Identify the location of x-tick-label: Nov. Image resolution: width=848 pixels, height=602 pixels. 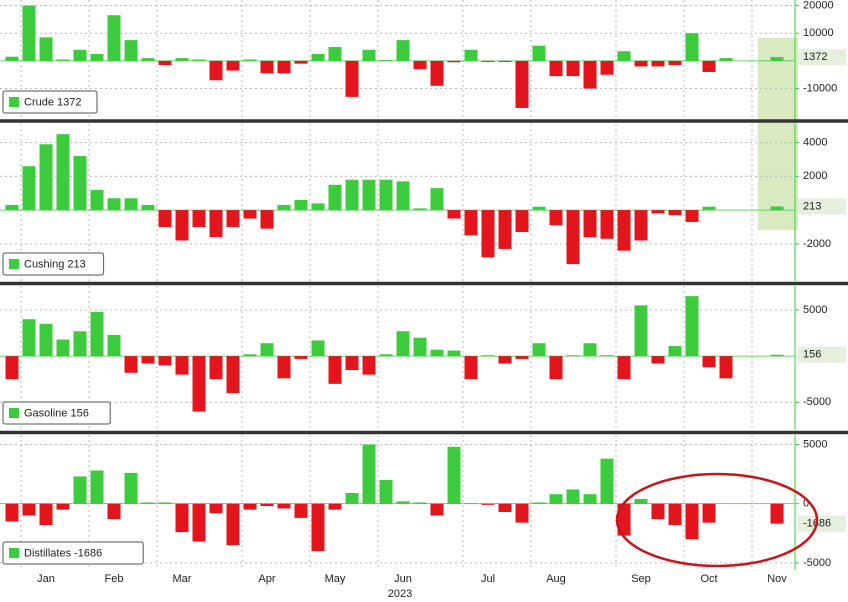
(777, 579).